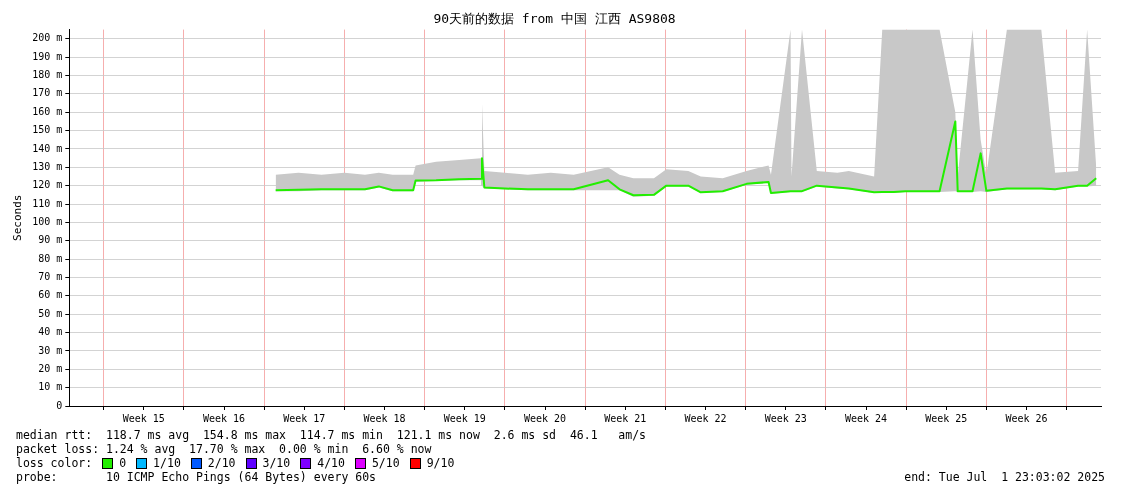 The width and height of the screenshot is (1121, 494). Describe the element at coordinates (143, 418) in the screenshot. I see `x-tick-label: Week 15` at that location.